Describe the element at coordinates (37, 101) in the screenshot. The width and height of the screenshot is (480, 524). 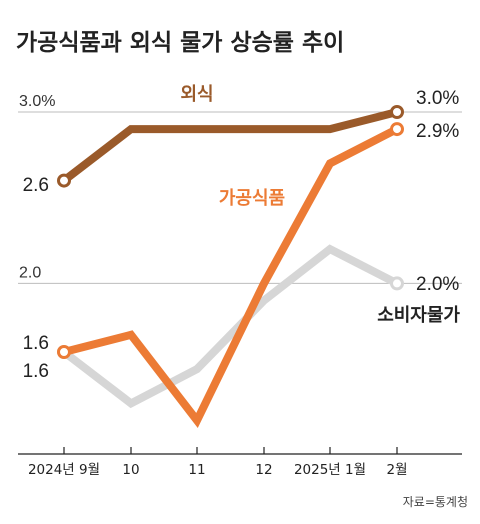
I see `reference-label: 3.0%` at that location.